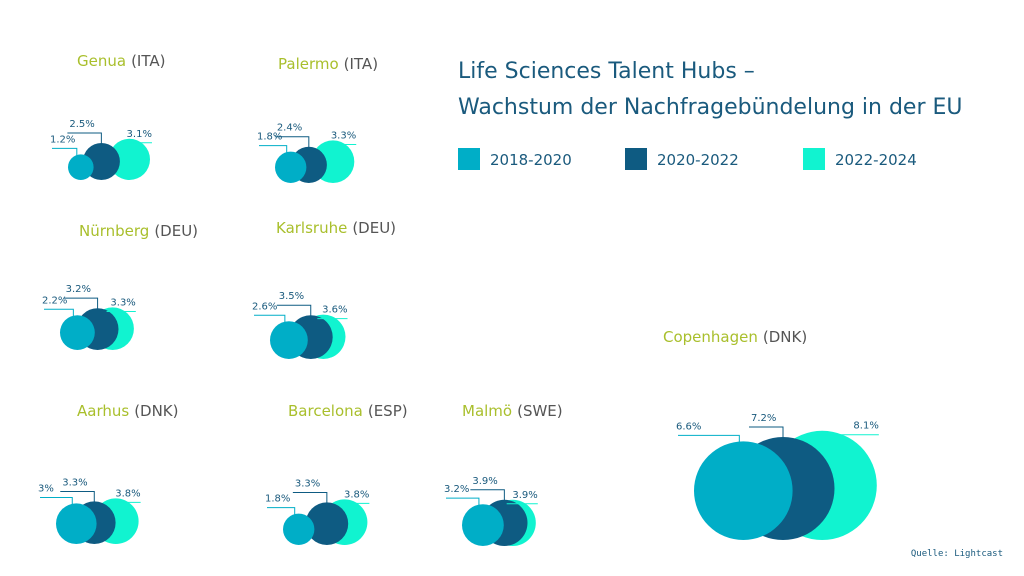 The width and height of the screenshot is (1024, 576). Describe the element at coordinates (289, 128) in the screenshot. I see `value-label: 2.4%` at that location.